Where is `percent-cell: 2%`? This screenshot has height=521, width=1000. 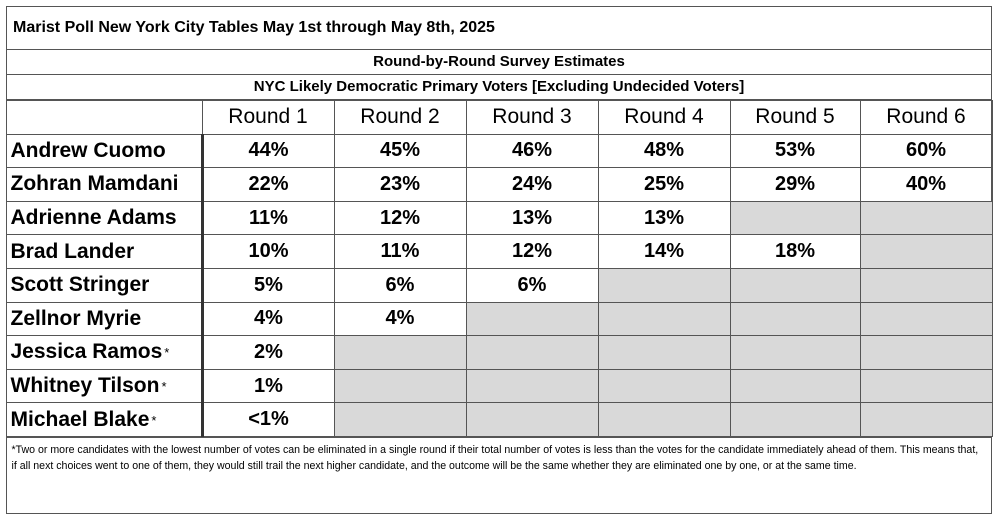
percent-cell: 2% is located at coordinates (268, 352).